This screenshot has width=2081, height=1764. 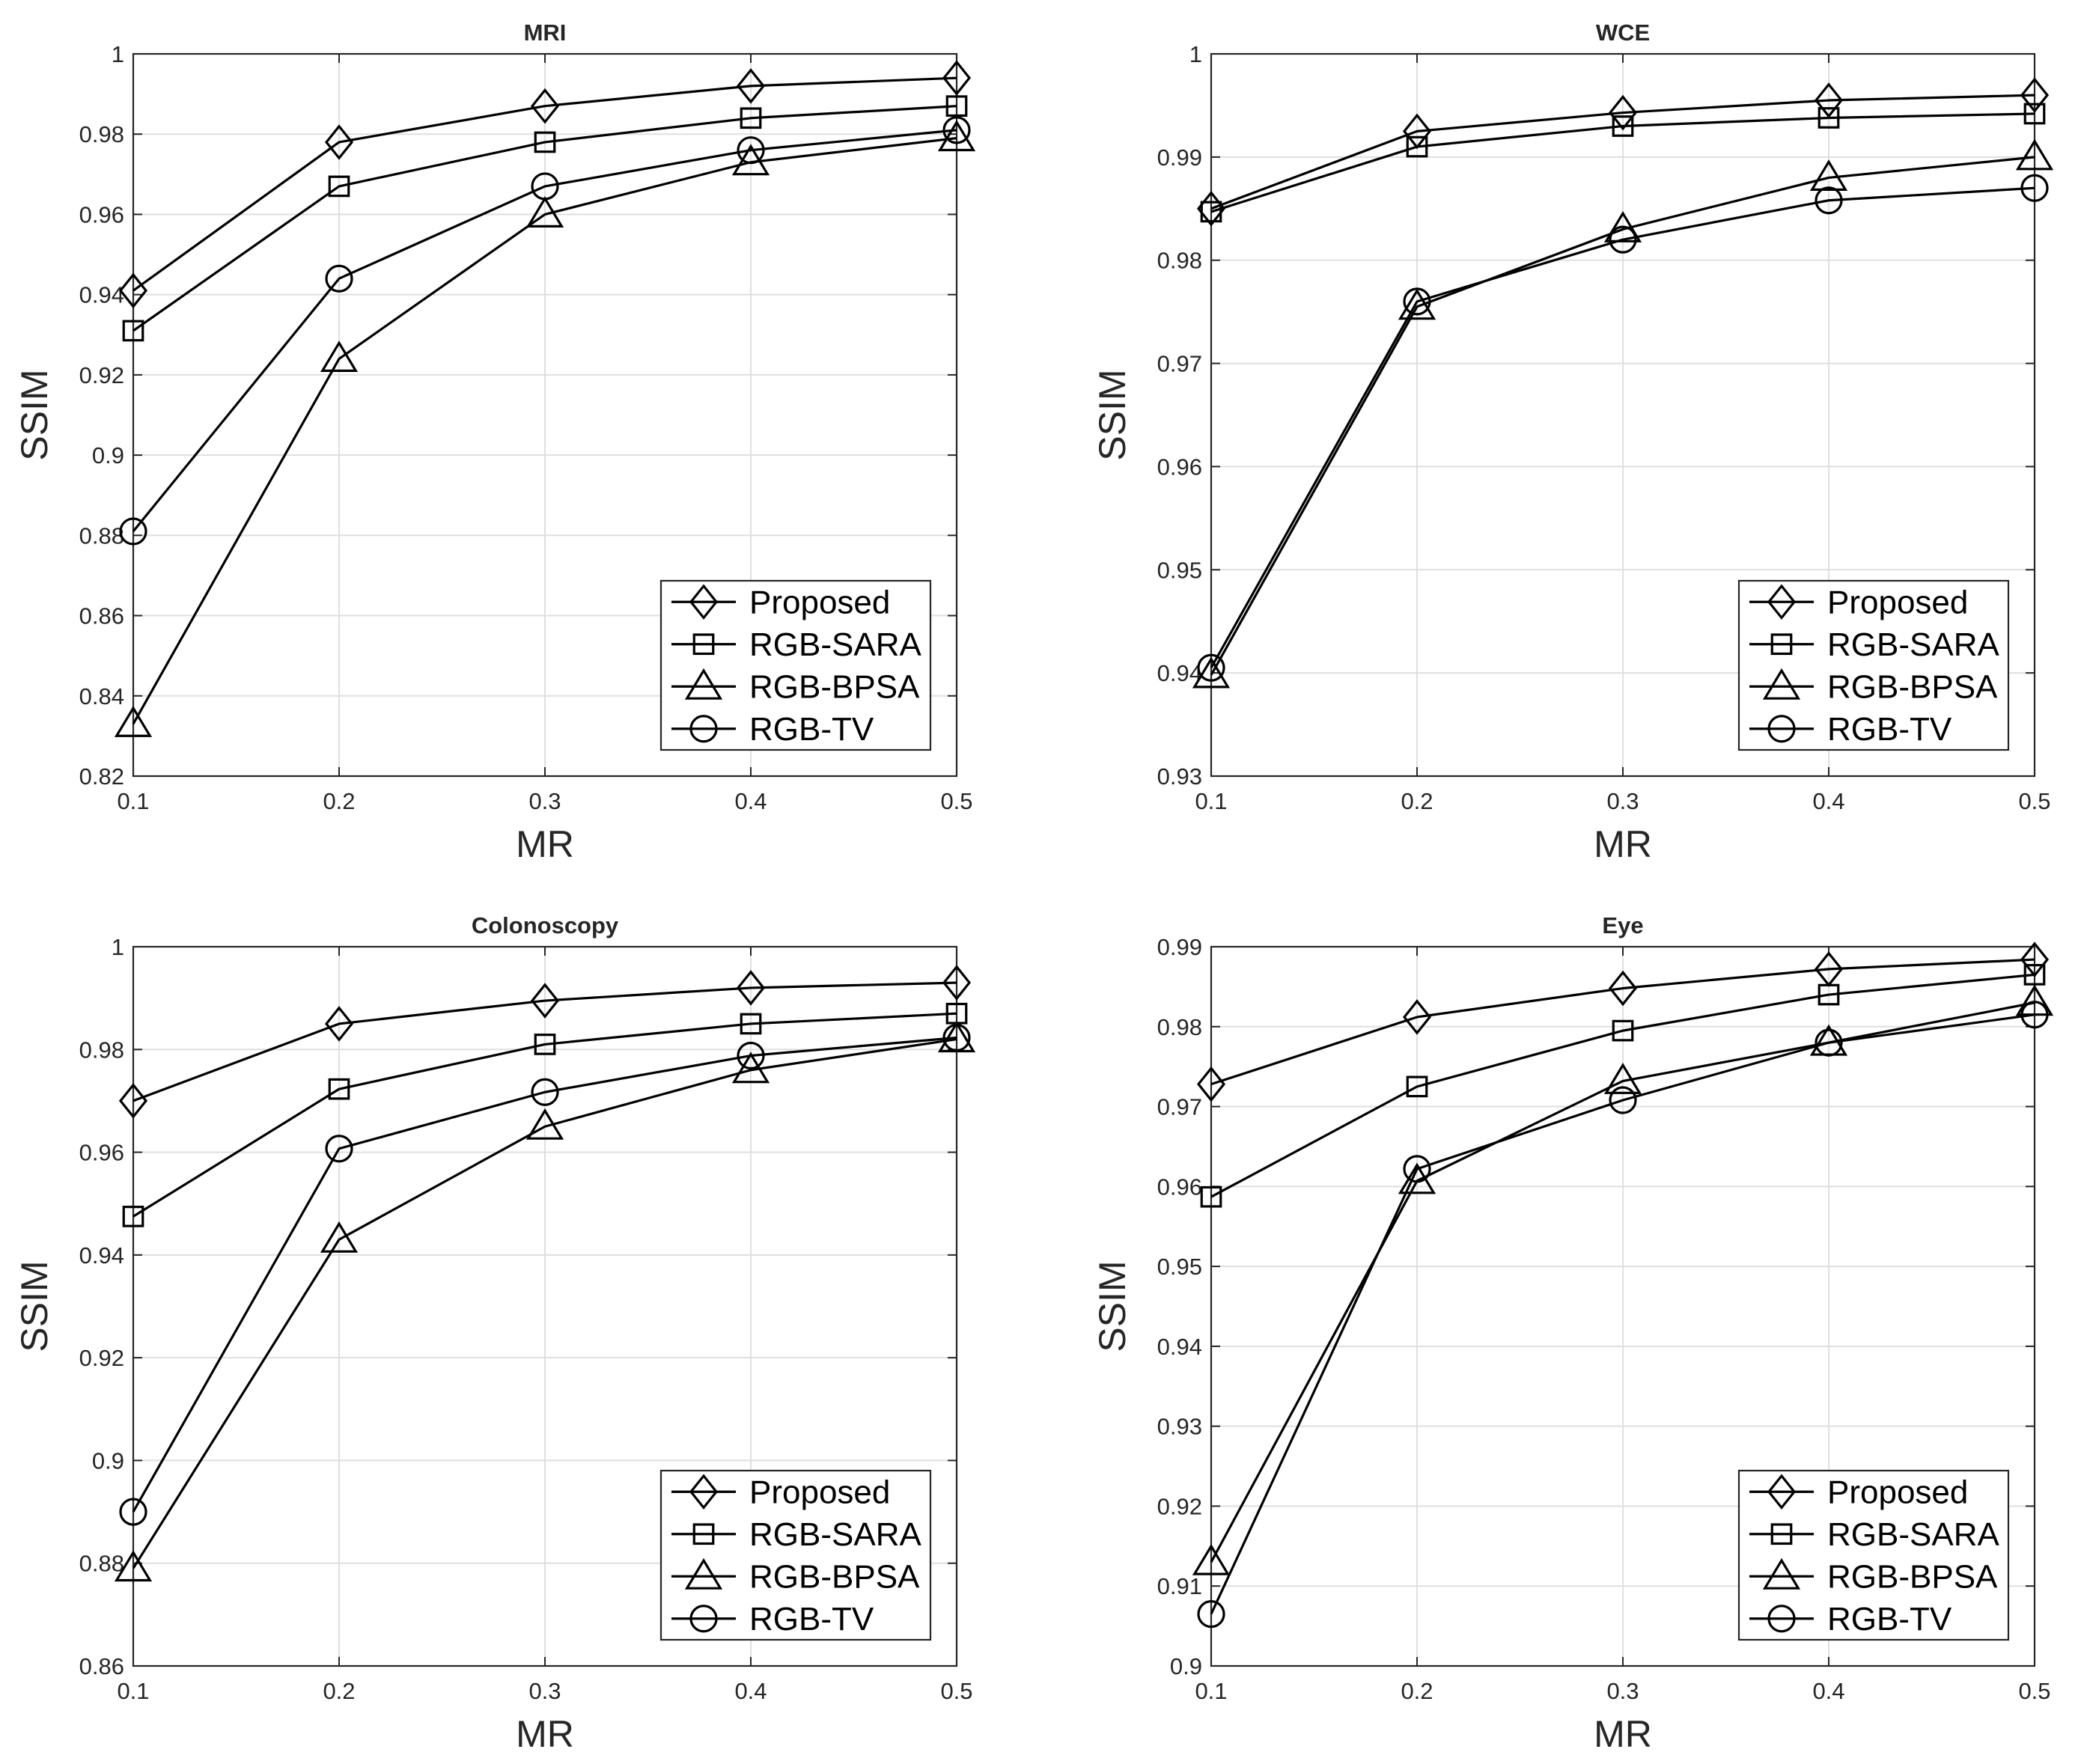 I want to click on chart-title: MRI, so click(x=545, y=32).